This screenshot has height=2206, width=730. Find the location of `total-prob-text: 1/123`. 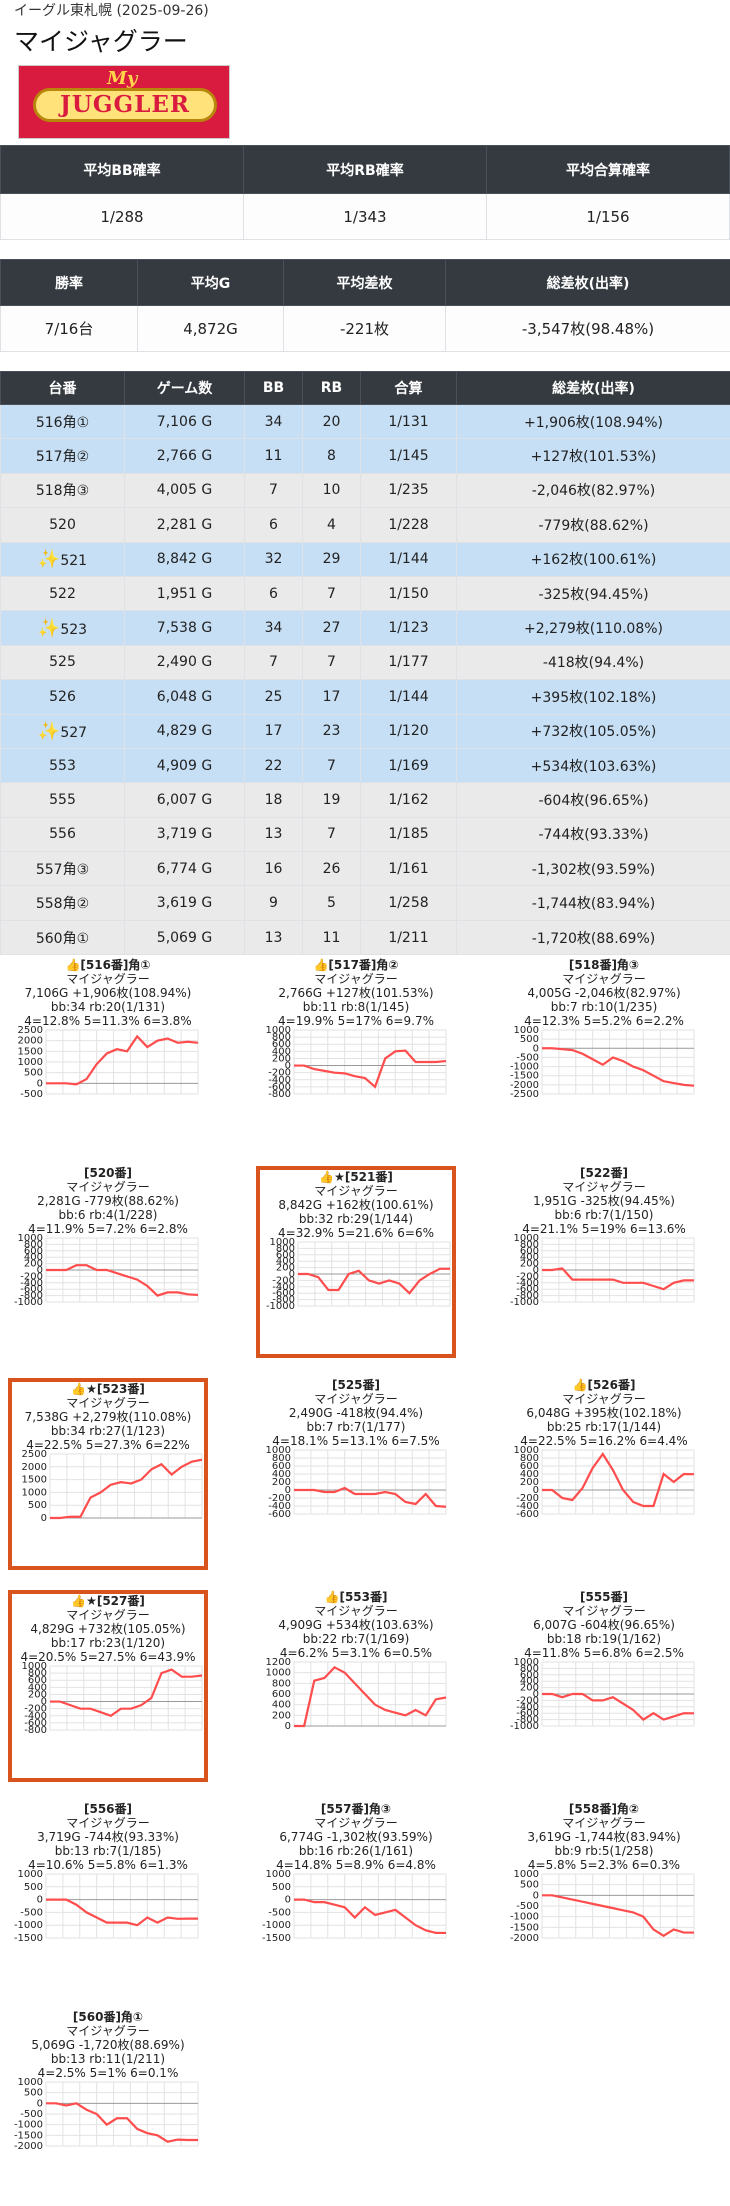

total-prob-text: 1/123 is located at coordinates (408, 628).